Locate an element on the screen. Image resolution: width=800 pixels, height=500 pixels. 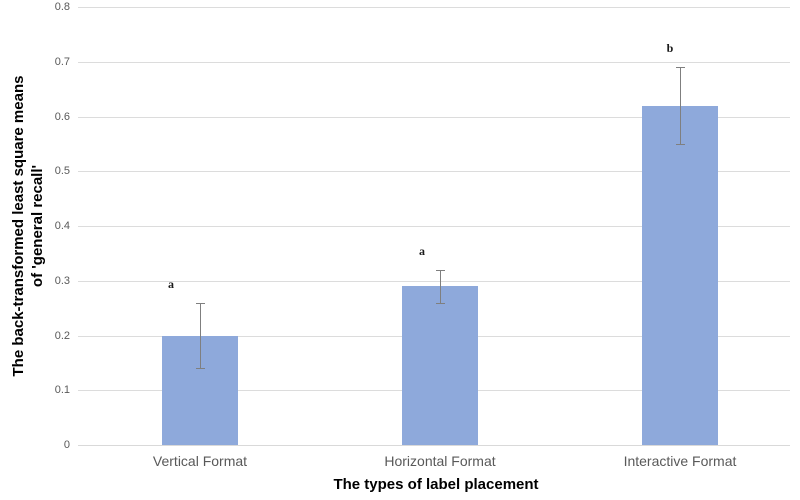
category-label: Interactive Format is located at coordinates (680, 461).